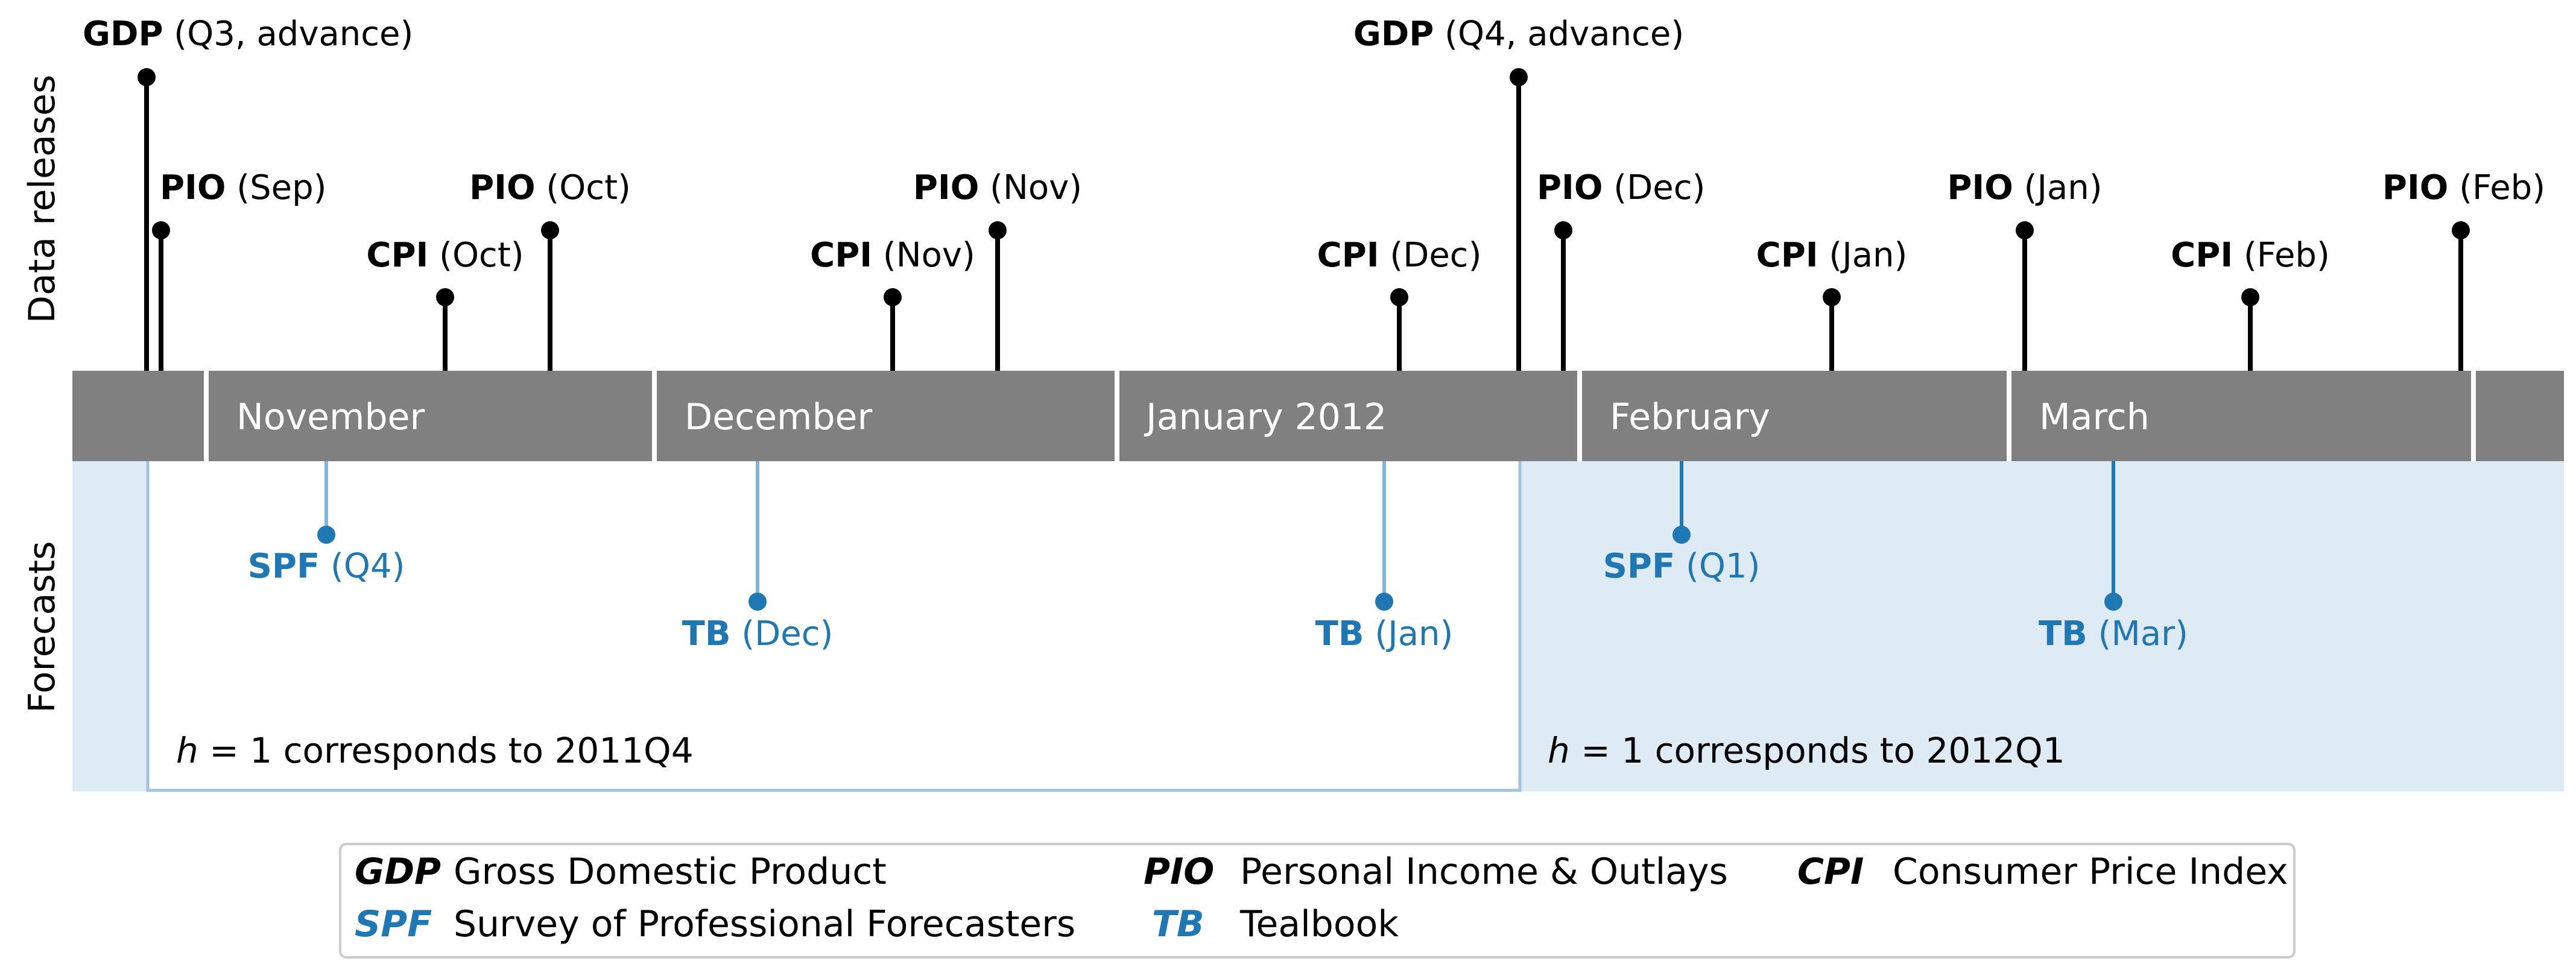 The width and height of the screenshot is (2576, 973). Describe the element at coordinates (1518, 34) in the screenshot. I see `release-label: GDP (Q4, advance)` at that location.